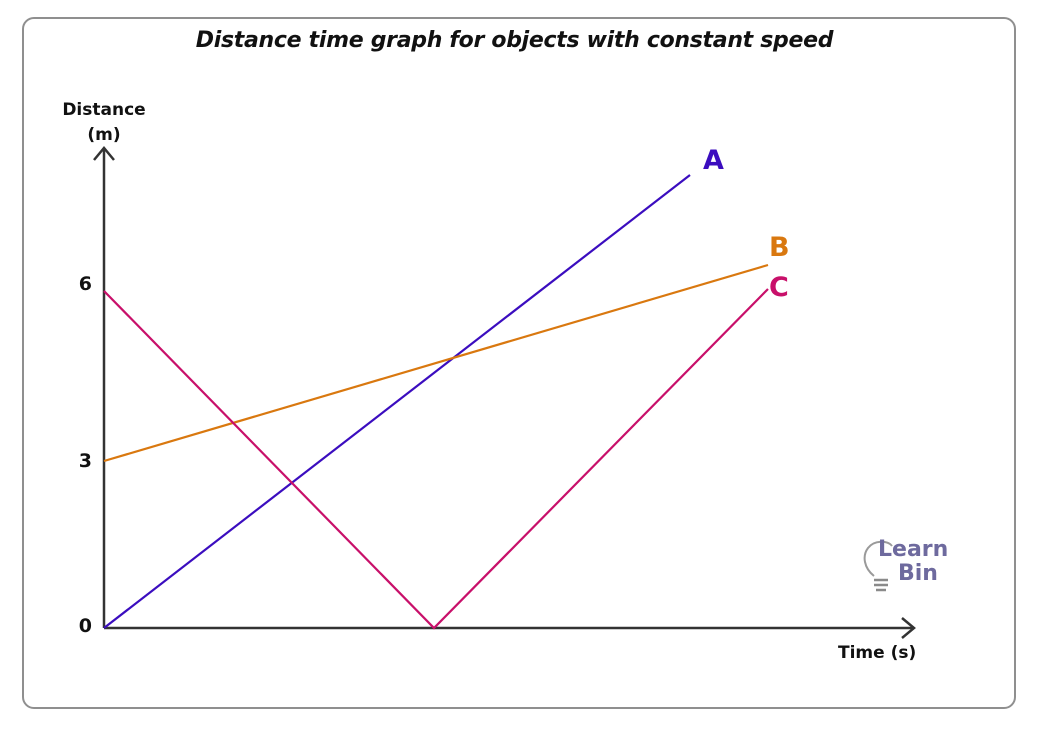  Describe the element at coordinates (85, 461) in the screenshot. I see `y-tick-3: 3` at that location.